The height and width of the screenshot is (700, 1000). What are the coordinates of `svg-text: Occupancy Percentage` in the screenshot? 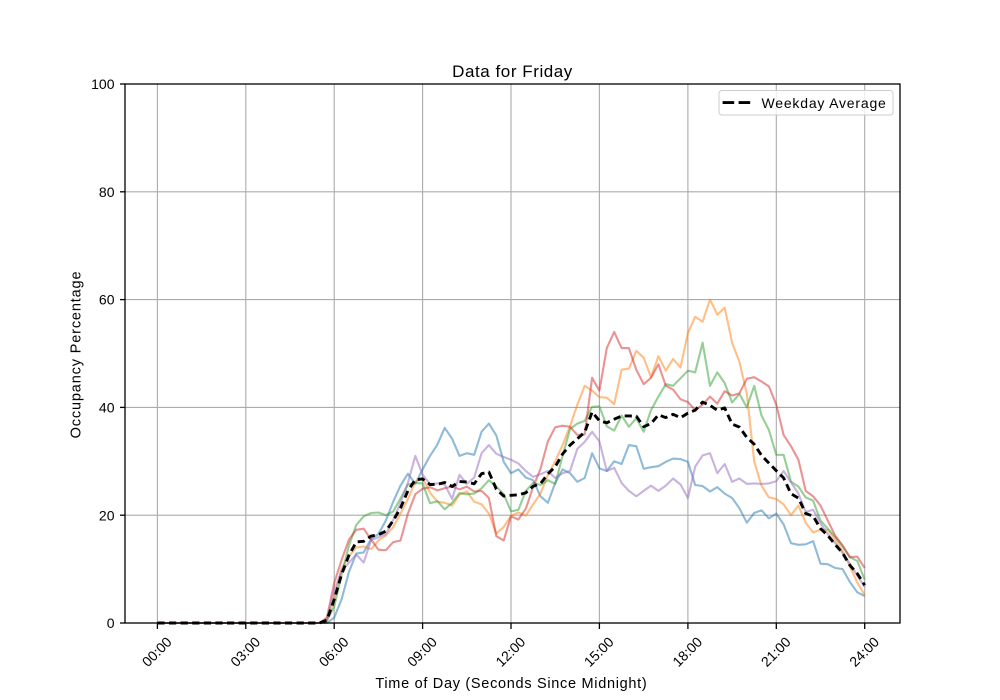 It's located at (77, 355).